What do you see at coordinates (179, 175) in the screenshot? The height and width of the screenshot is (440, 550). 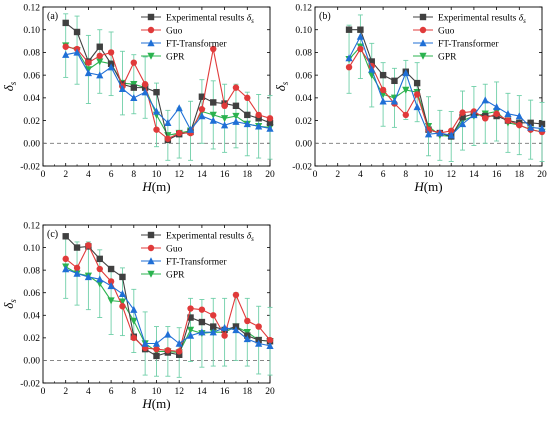 I see `x-tick-label: 12` at bounding box center [179, 175].